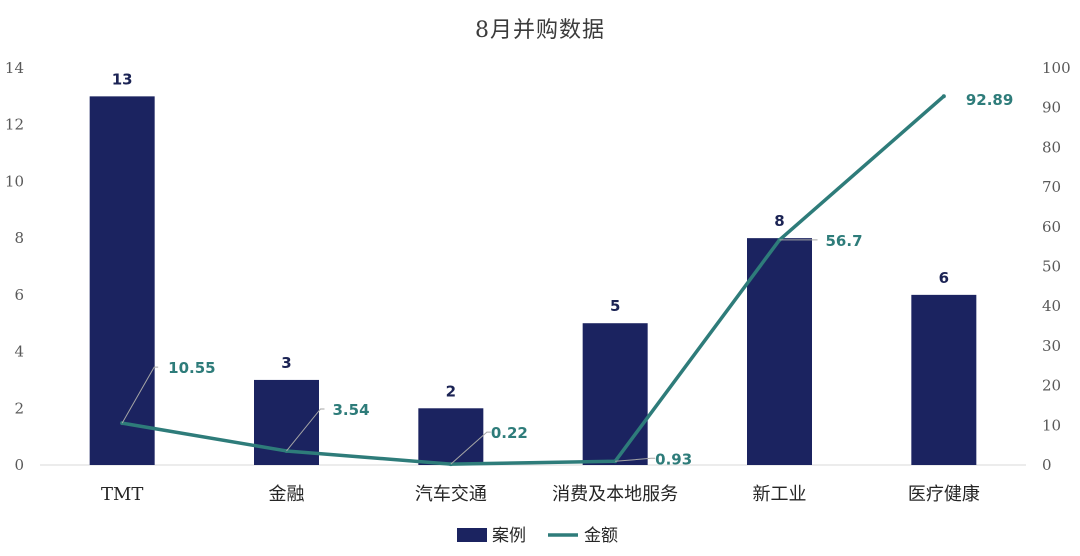 The width and height of the screenshot is (1080, 556). What do you see at coordinates (509, 433) in the screenshot?
I see `line-data-label: 0.22` at bounding box center [509, 433].